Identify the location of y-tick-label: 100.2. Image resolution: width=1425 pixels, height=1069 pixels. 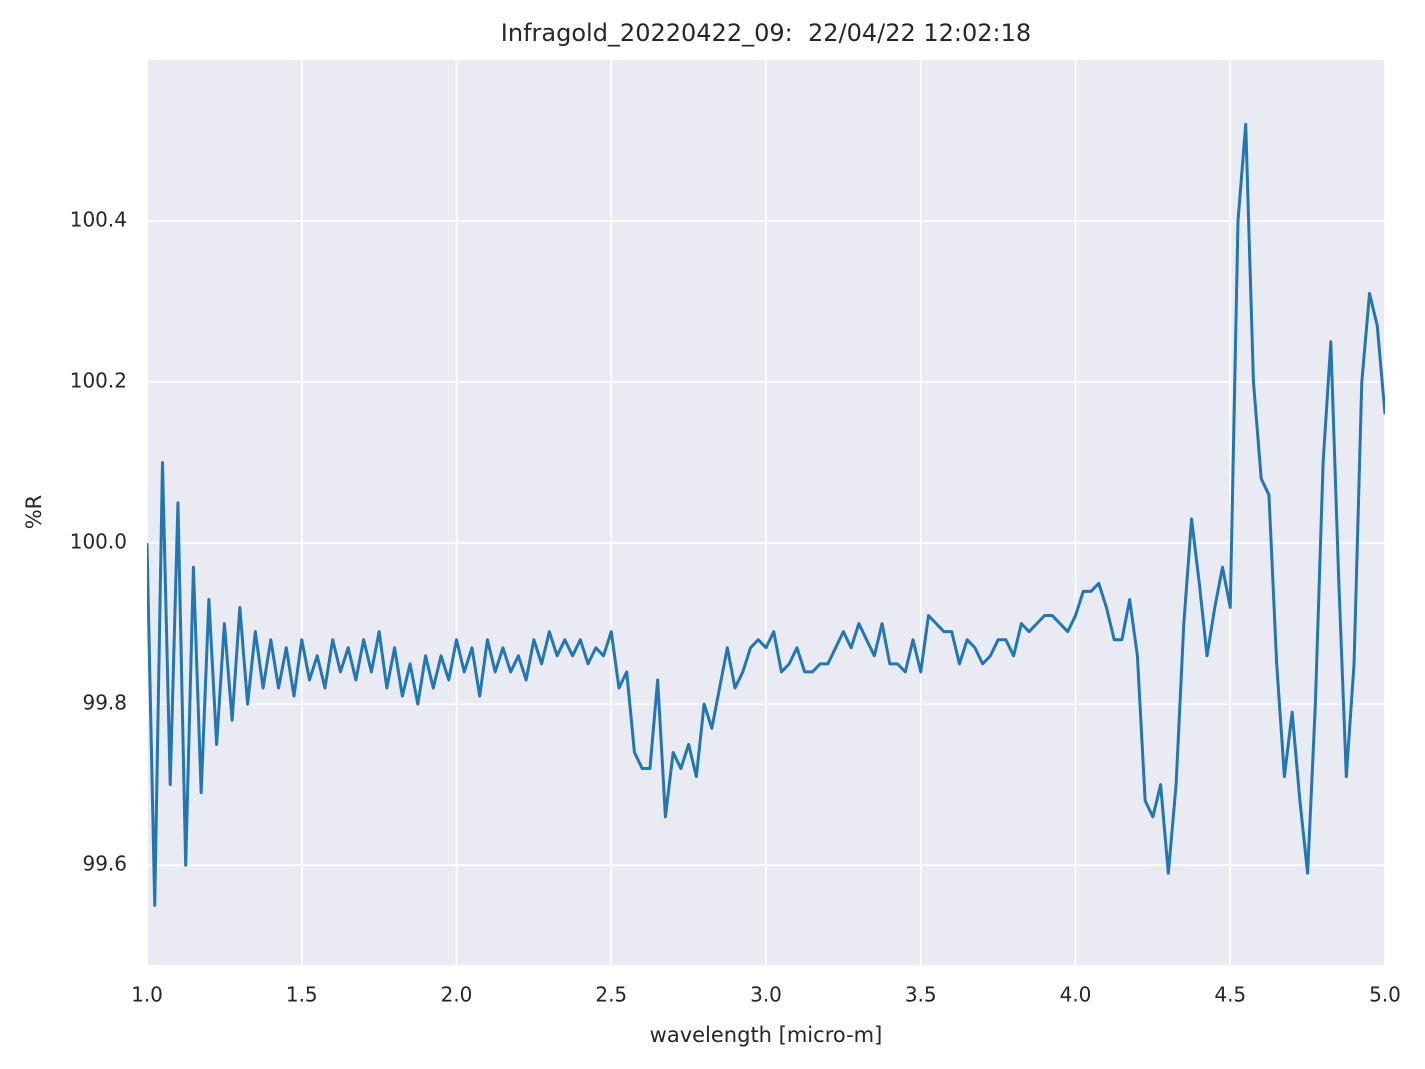
(98, 381).